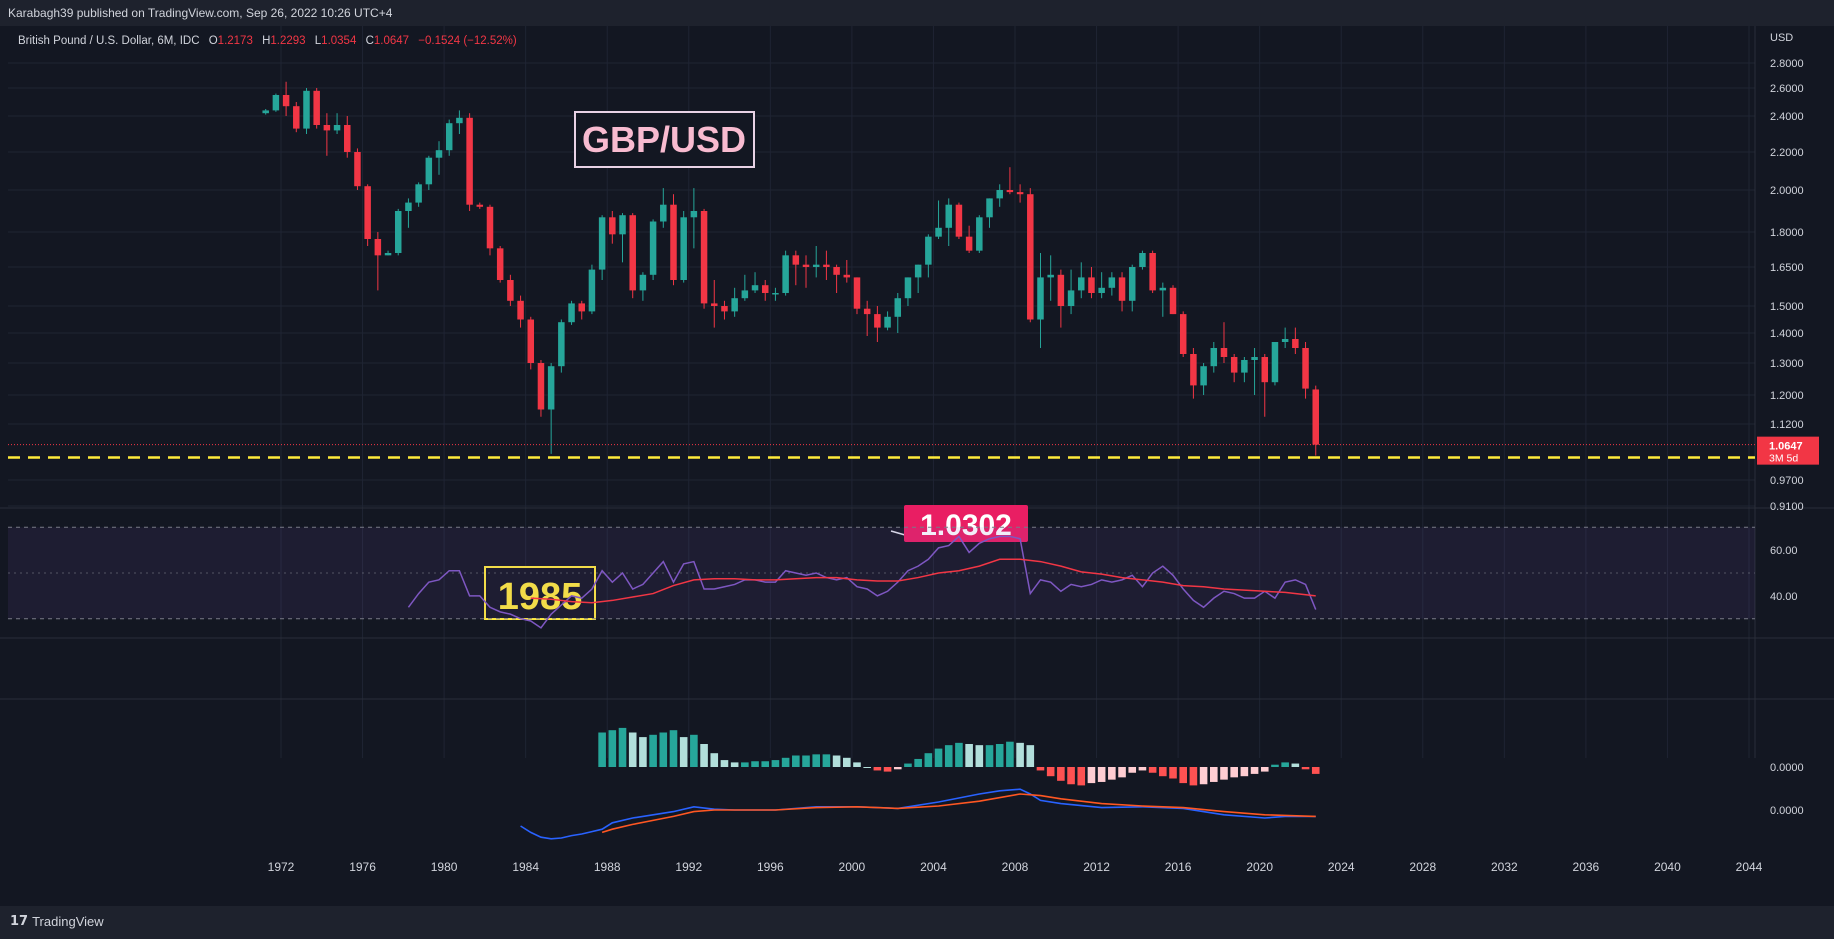  Describe the element at coordinates (966, 523) in the screenshot. I see `support-label-box` at that location.